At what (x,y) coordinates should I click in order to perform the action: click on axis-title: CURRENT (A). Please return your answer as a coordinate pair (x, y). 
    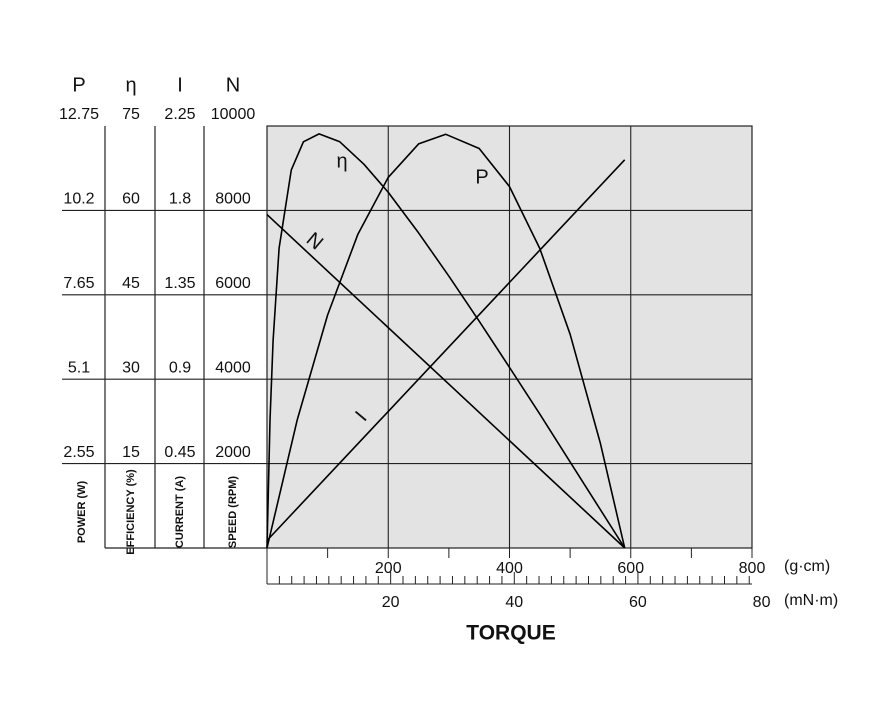
    Looking at the image, I should click on (180, 512).